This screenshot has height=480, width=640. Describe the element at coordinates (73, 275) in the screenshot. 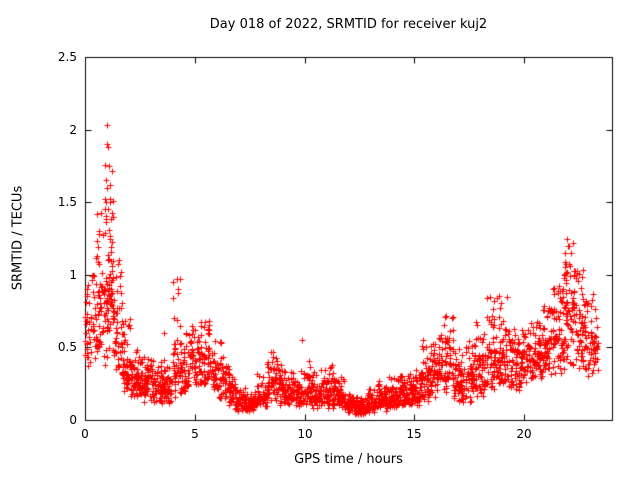

I see `y-tick-label: 1` at that location.